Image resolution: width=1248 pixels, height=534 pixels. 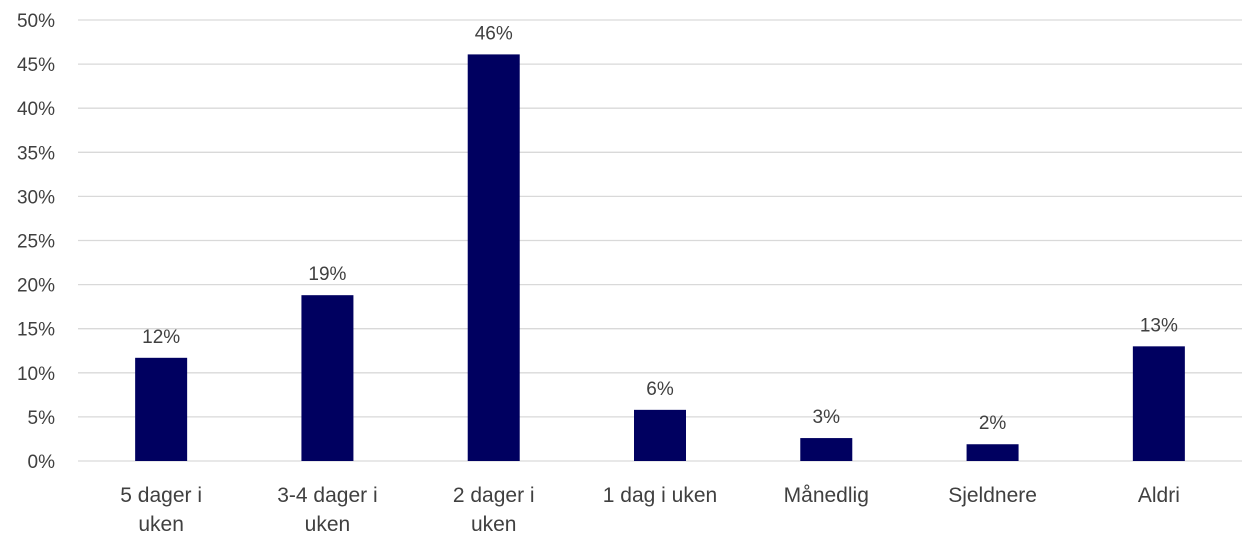 I want to click on y-tick-label: 50%, so click(x=36, y=21).